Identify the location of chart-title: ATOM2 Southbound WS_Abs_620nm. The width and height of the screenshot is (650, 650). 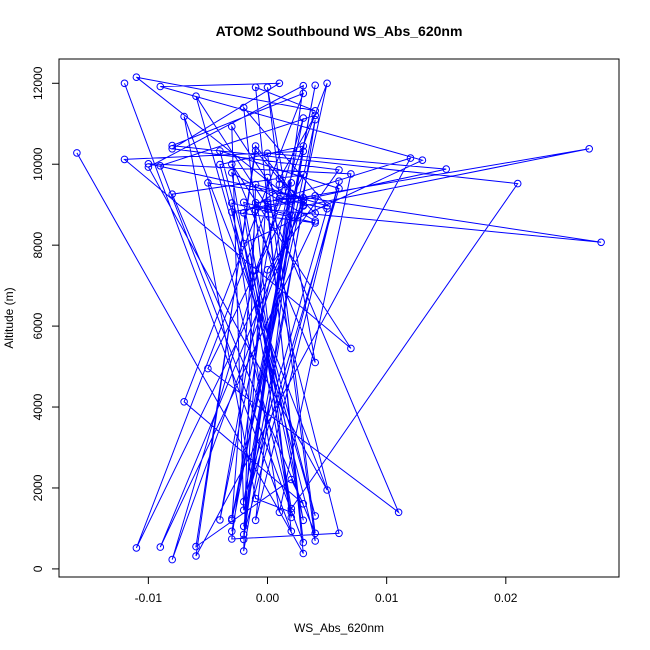
(339, 31).